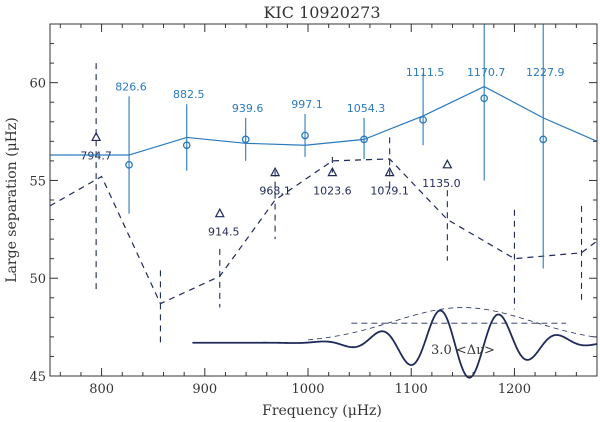 This screenshot has height=422, width=600. What do you see at coordinates (37, 181) in the screenshot?
I see `y-tick-label: 55` at bounding box center [37, 181].